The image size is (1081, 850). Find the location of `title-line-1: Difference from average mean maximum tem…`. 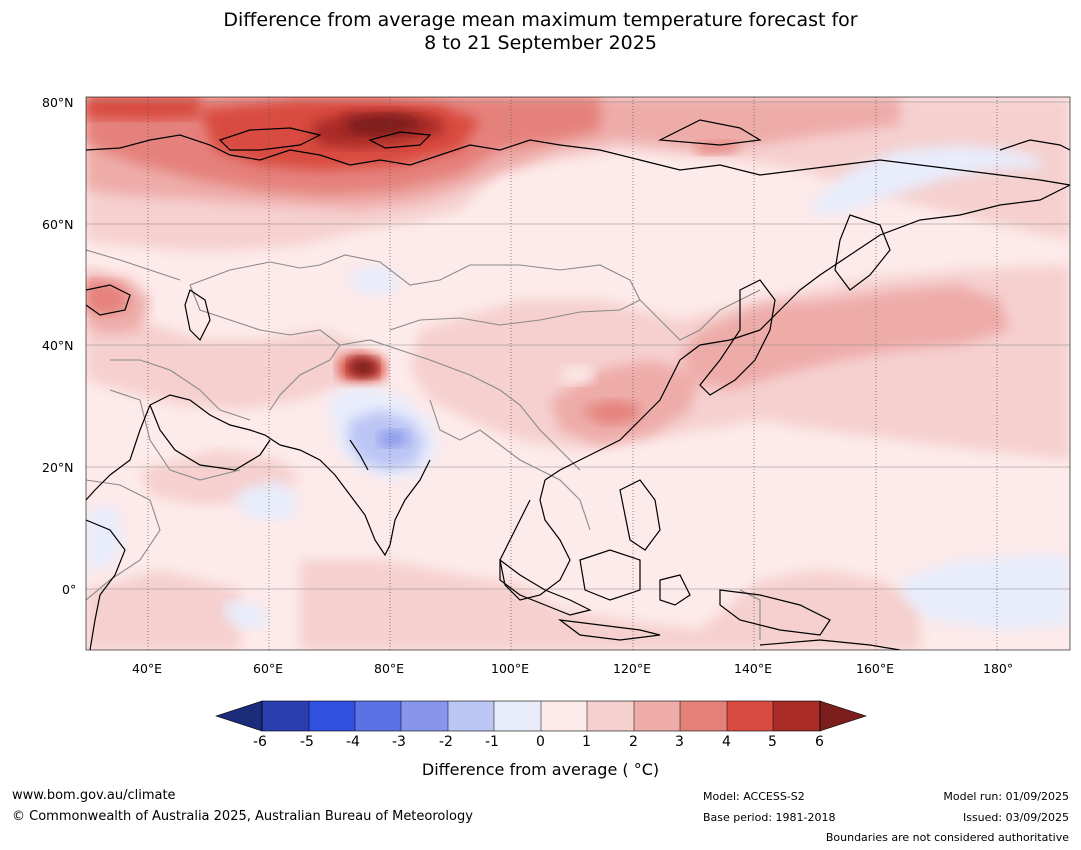

title-line-1: Difference from average mean maximum tem… is located at coordinates (540, 20).